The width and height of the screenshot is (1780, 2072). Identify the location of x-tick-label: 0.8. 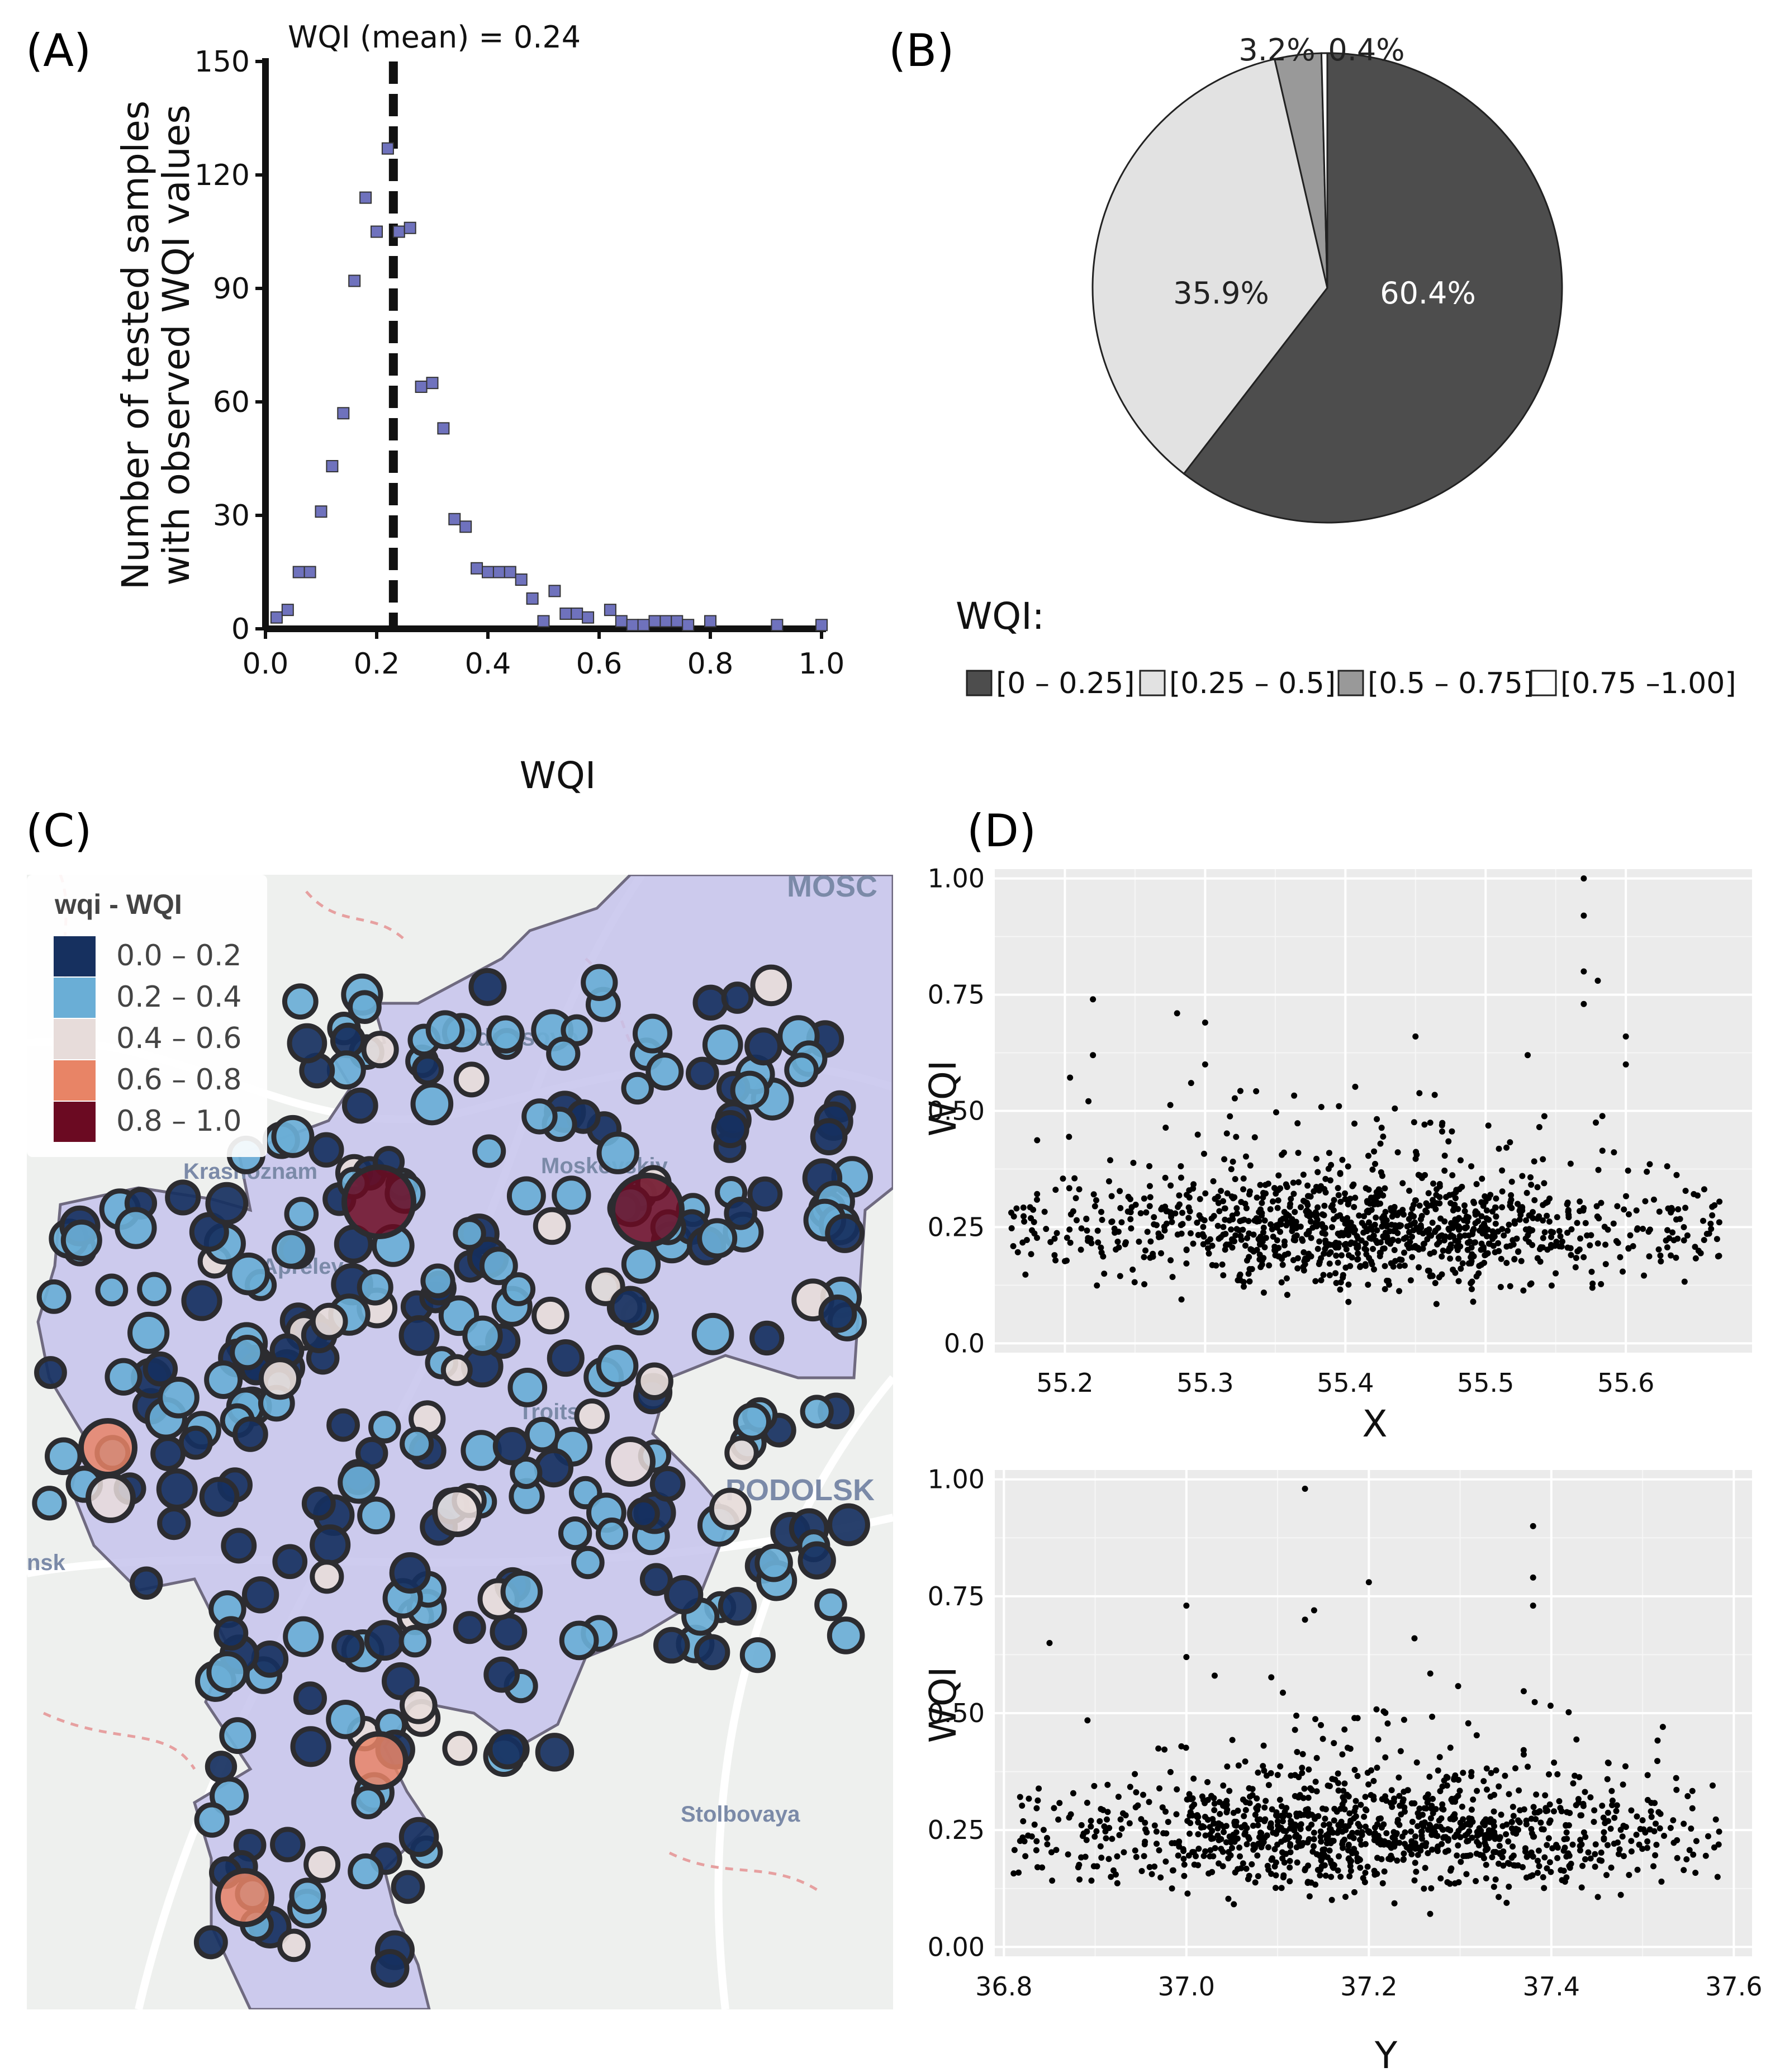
(710, 664).